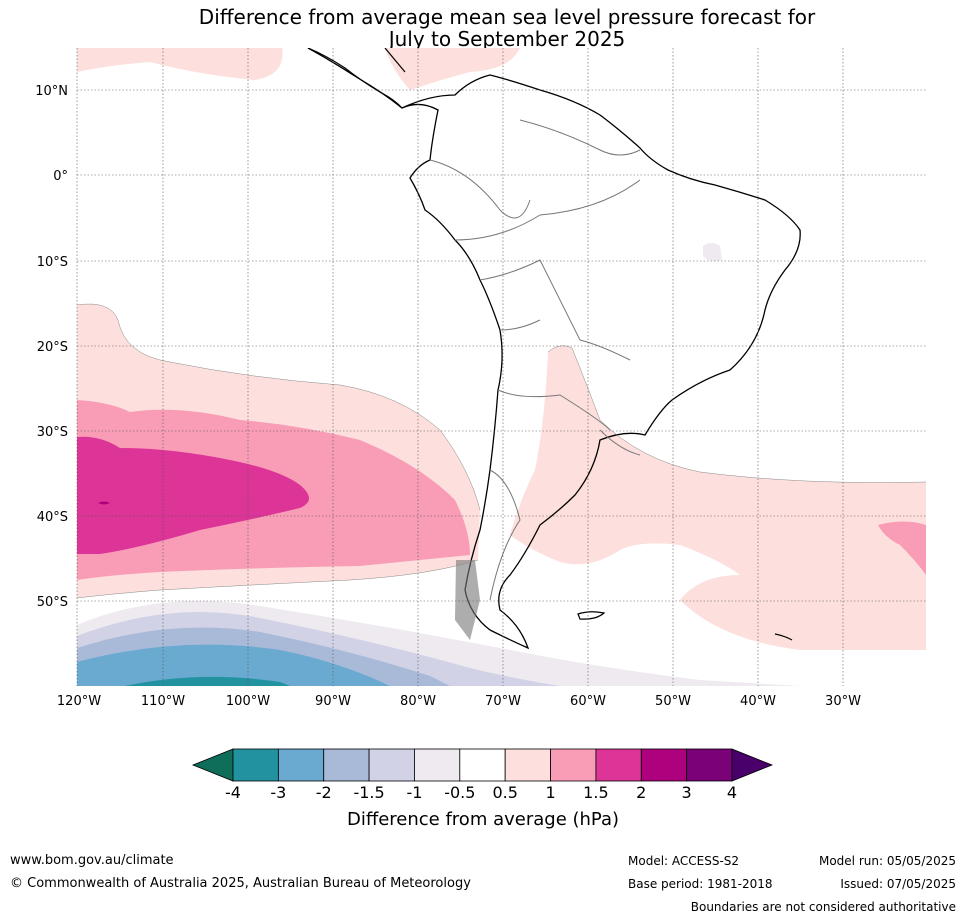 The image size is (965, 919). What do you see at coordinates (233, 792) in the screenshot?
I see `colorbar-tick-label: -4` at bounding box center [233, 792].